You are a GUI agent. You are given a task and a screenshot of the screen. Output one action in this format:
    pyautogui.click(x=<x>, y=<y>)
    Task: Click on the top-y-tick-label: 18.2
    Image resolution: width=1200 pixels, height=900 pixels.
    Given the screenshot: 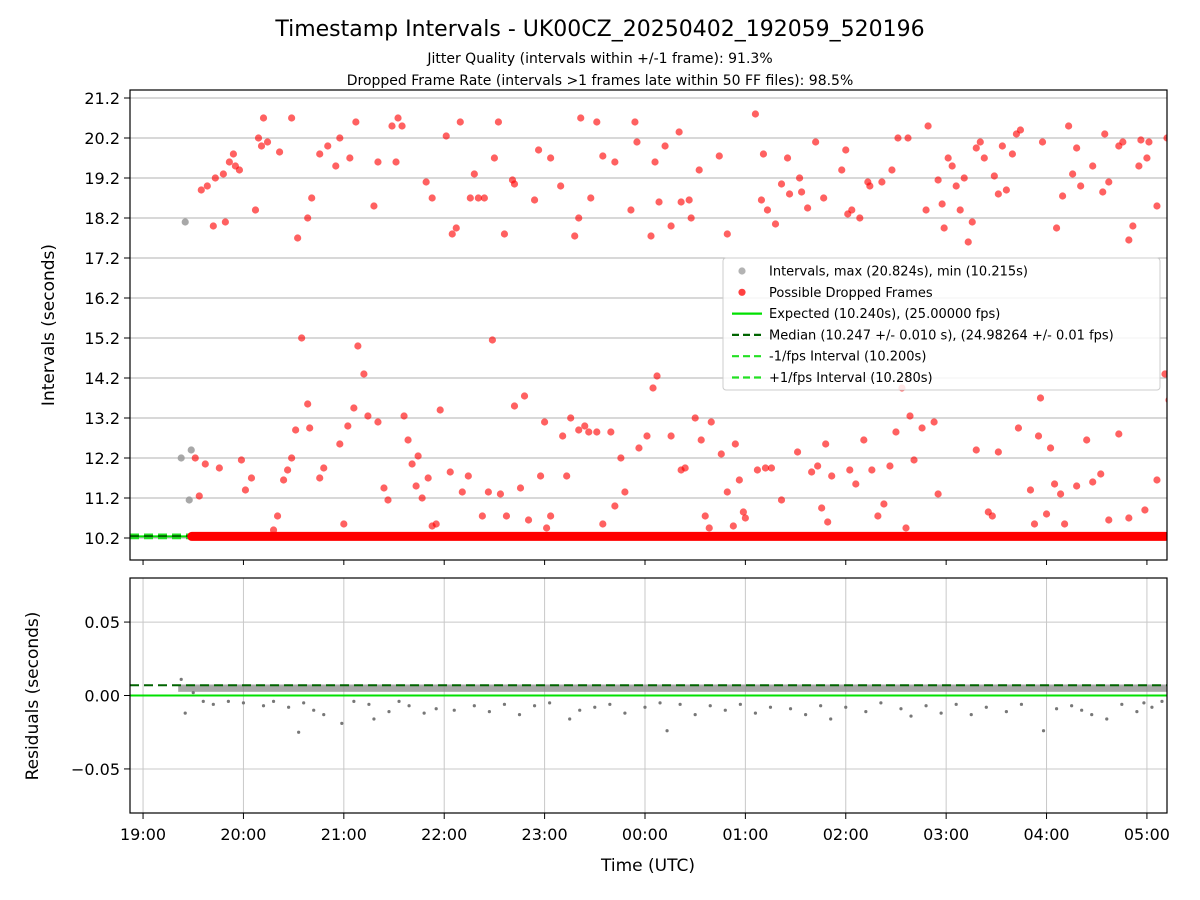 What is the action you would take?
    pyautogui.click(x=102, y=218)
    